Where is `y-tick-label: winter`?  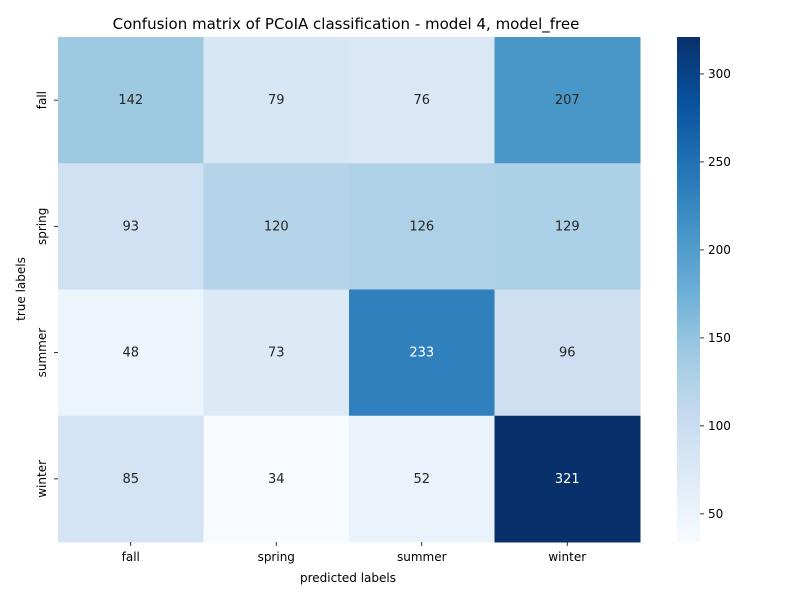 y-tick-label: winter is located at coordinates (42, 479).